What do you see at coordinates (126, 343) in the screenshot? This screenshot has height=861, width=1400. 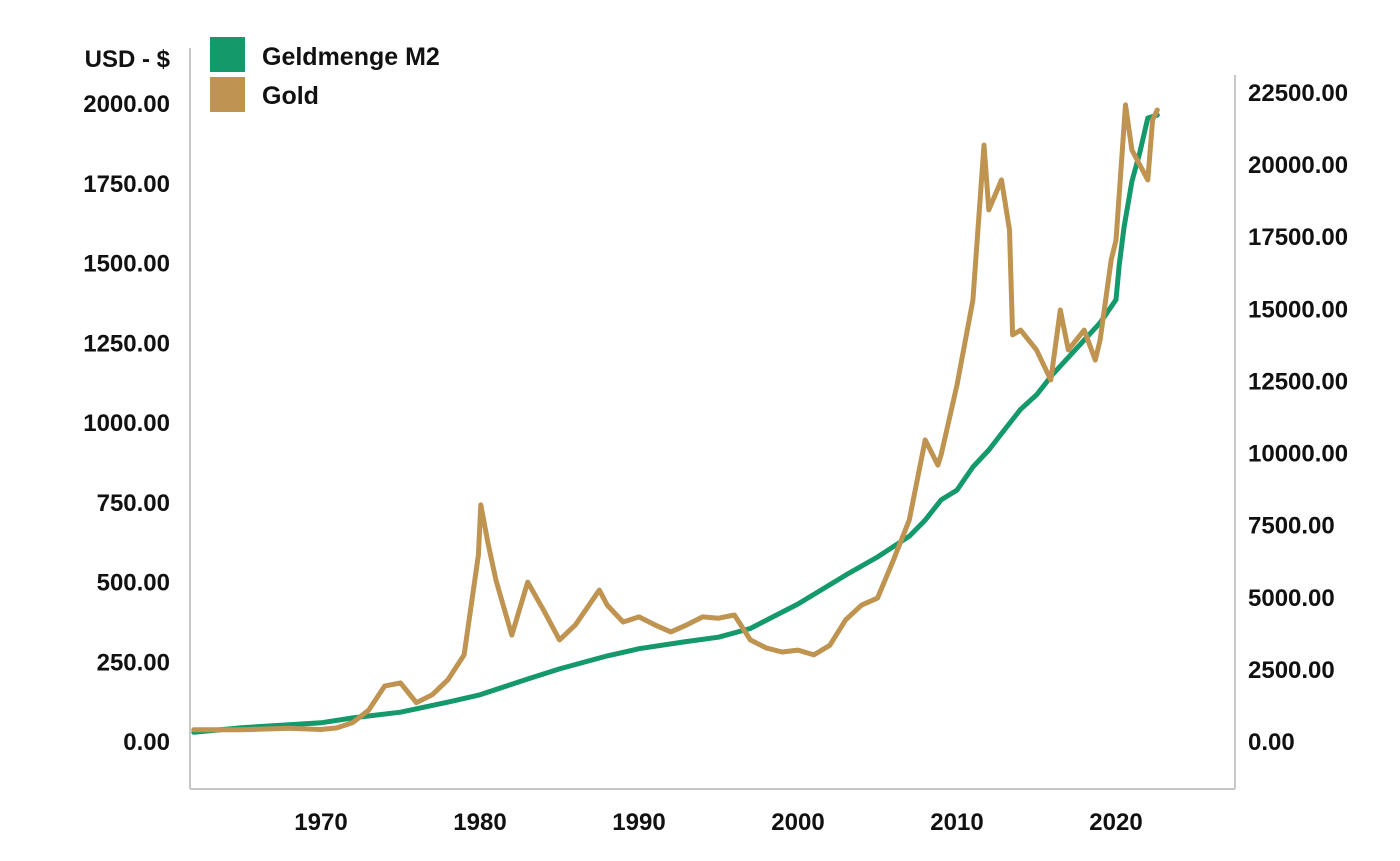 I see `y-left-tick-label: 1250.00` at bounding box center [126, 343].